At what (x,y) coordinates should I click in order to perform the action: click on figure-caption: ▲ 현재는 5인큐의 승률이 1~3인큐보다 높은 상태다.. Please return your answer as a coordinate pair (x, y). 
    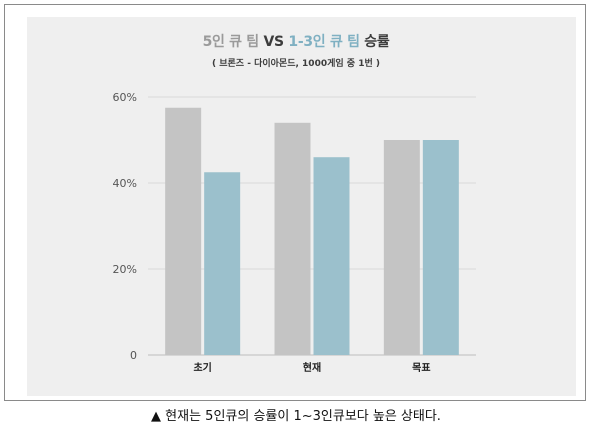
    Looking at the image, I should click on (296, 416).